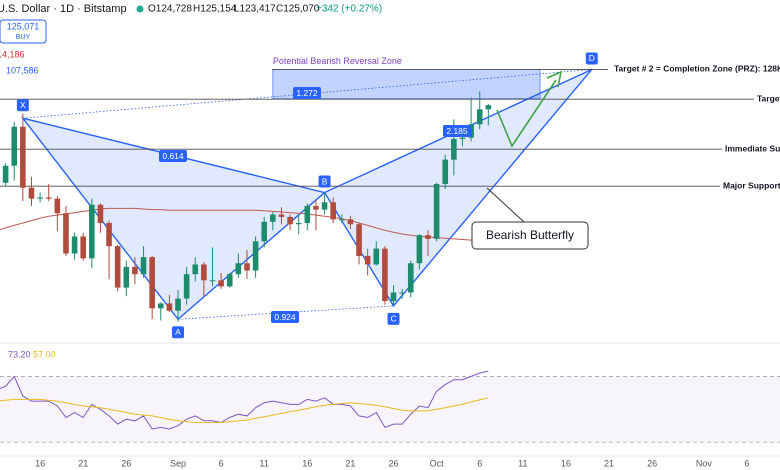 The image size is (780, 470). What do you see at coordinates (244, 224) in the screenshot?
I see `moving-average` at bounding box center [244, 224].